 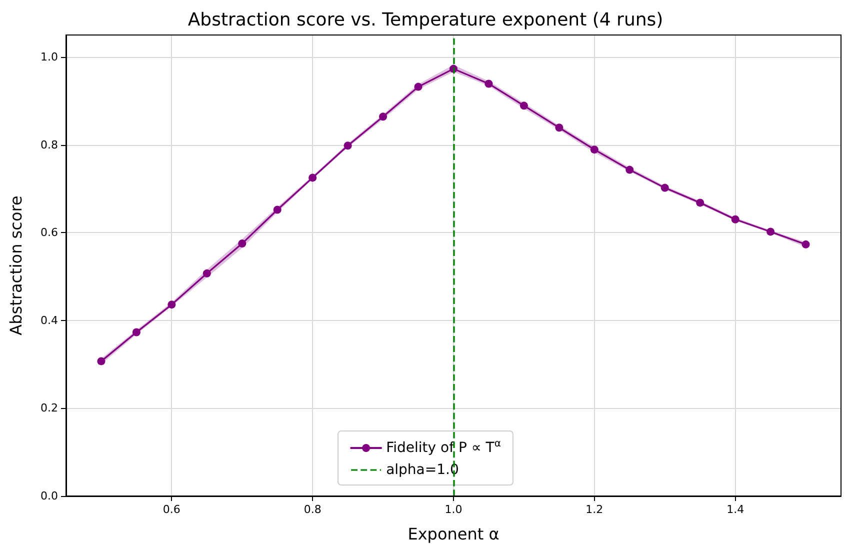 I want to click on y-tick-label: 0.2, so click(x=49, y=408).